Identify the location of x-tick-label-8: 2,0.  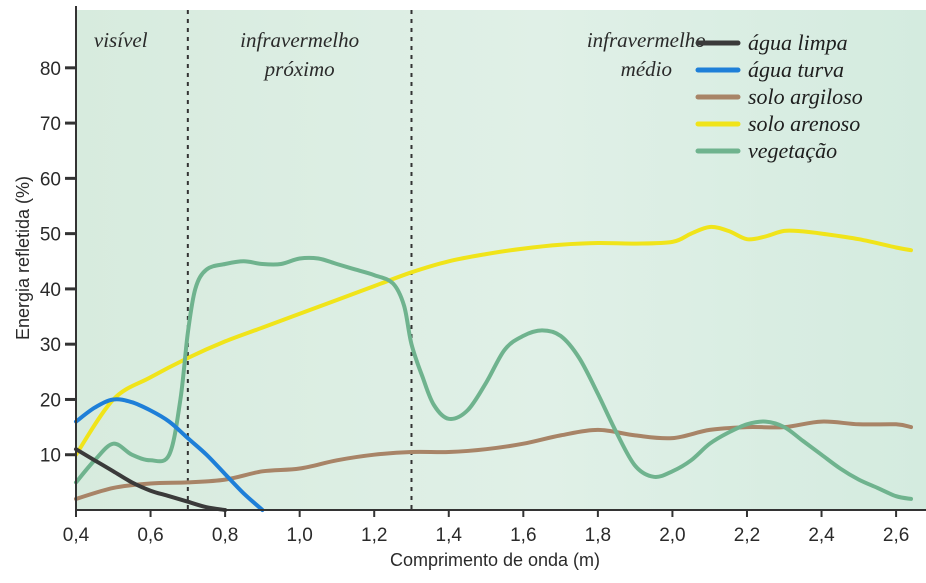
(672, 535).